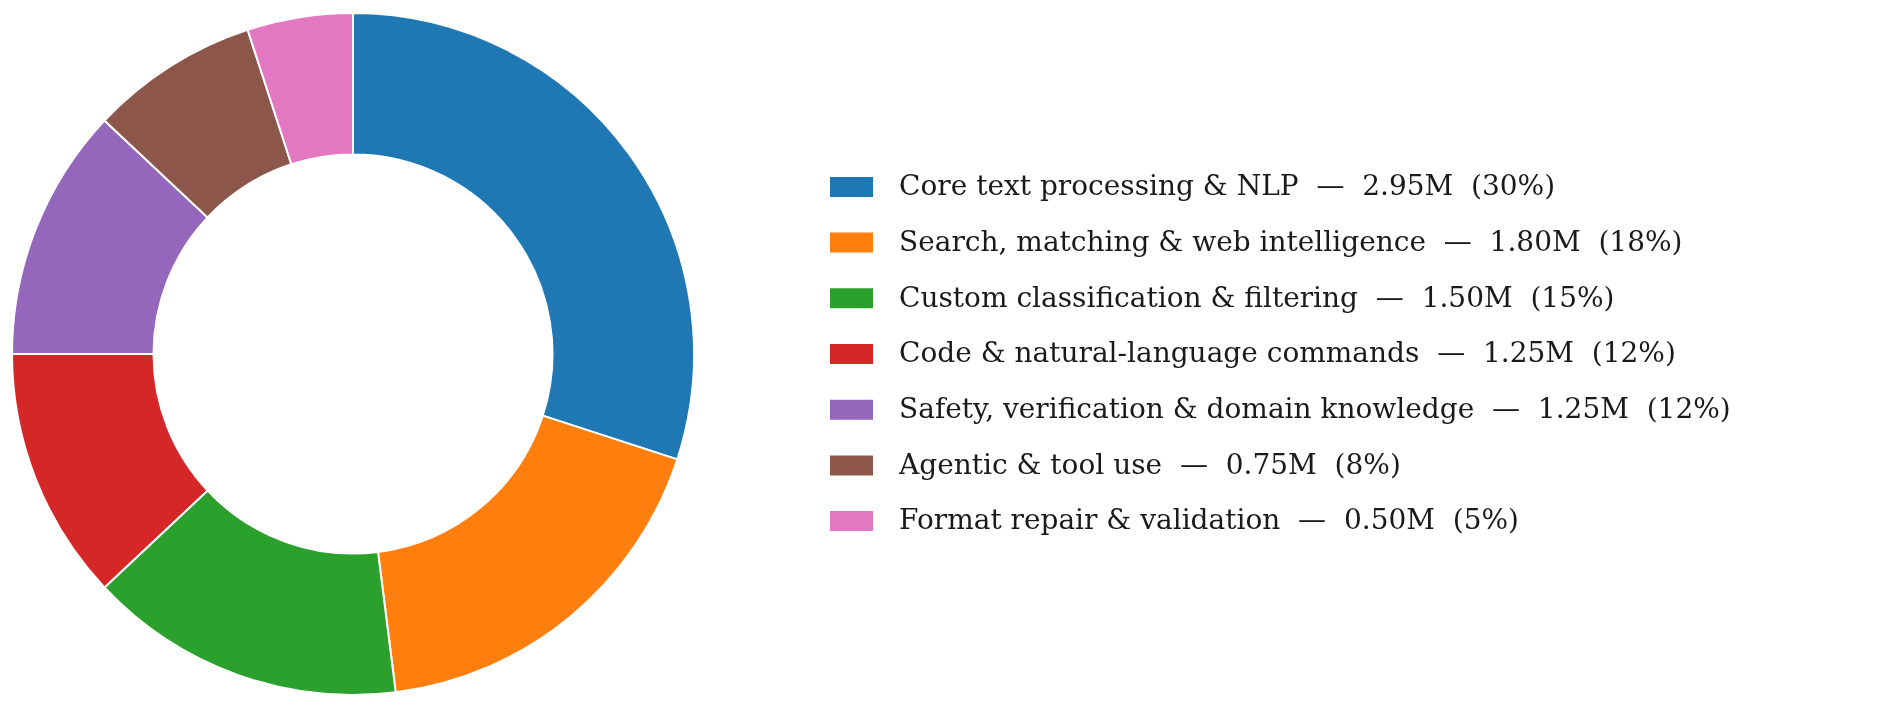  I want to click on legend-label: Core text processing & NLP — 2.95M (30%), so click(1227, 186).